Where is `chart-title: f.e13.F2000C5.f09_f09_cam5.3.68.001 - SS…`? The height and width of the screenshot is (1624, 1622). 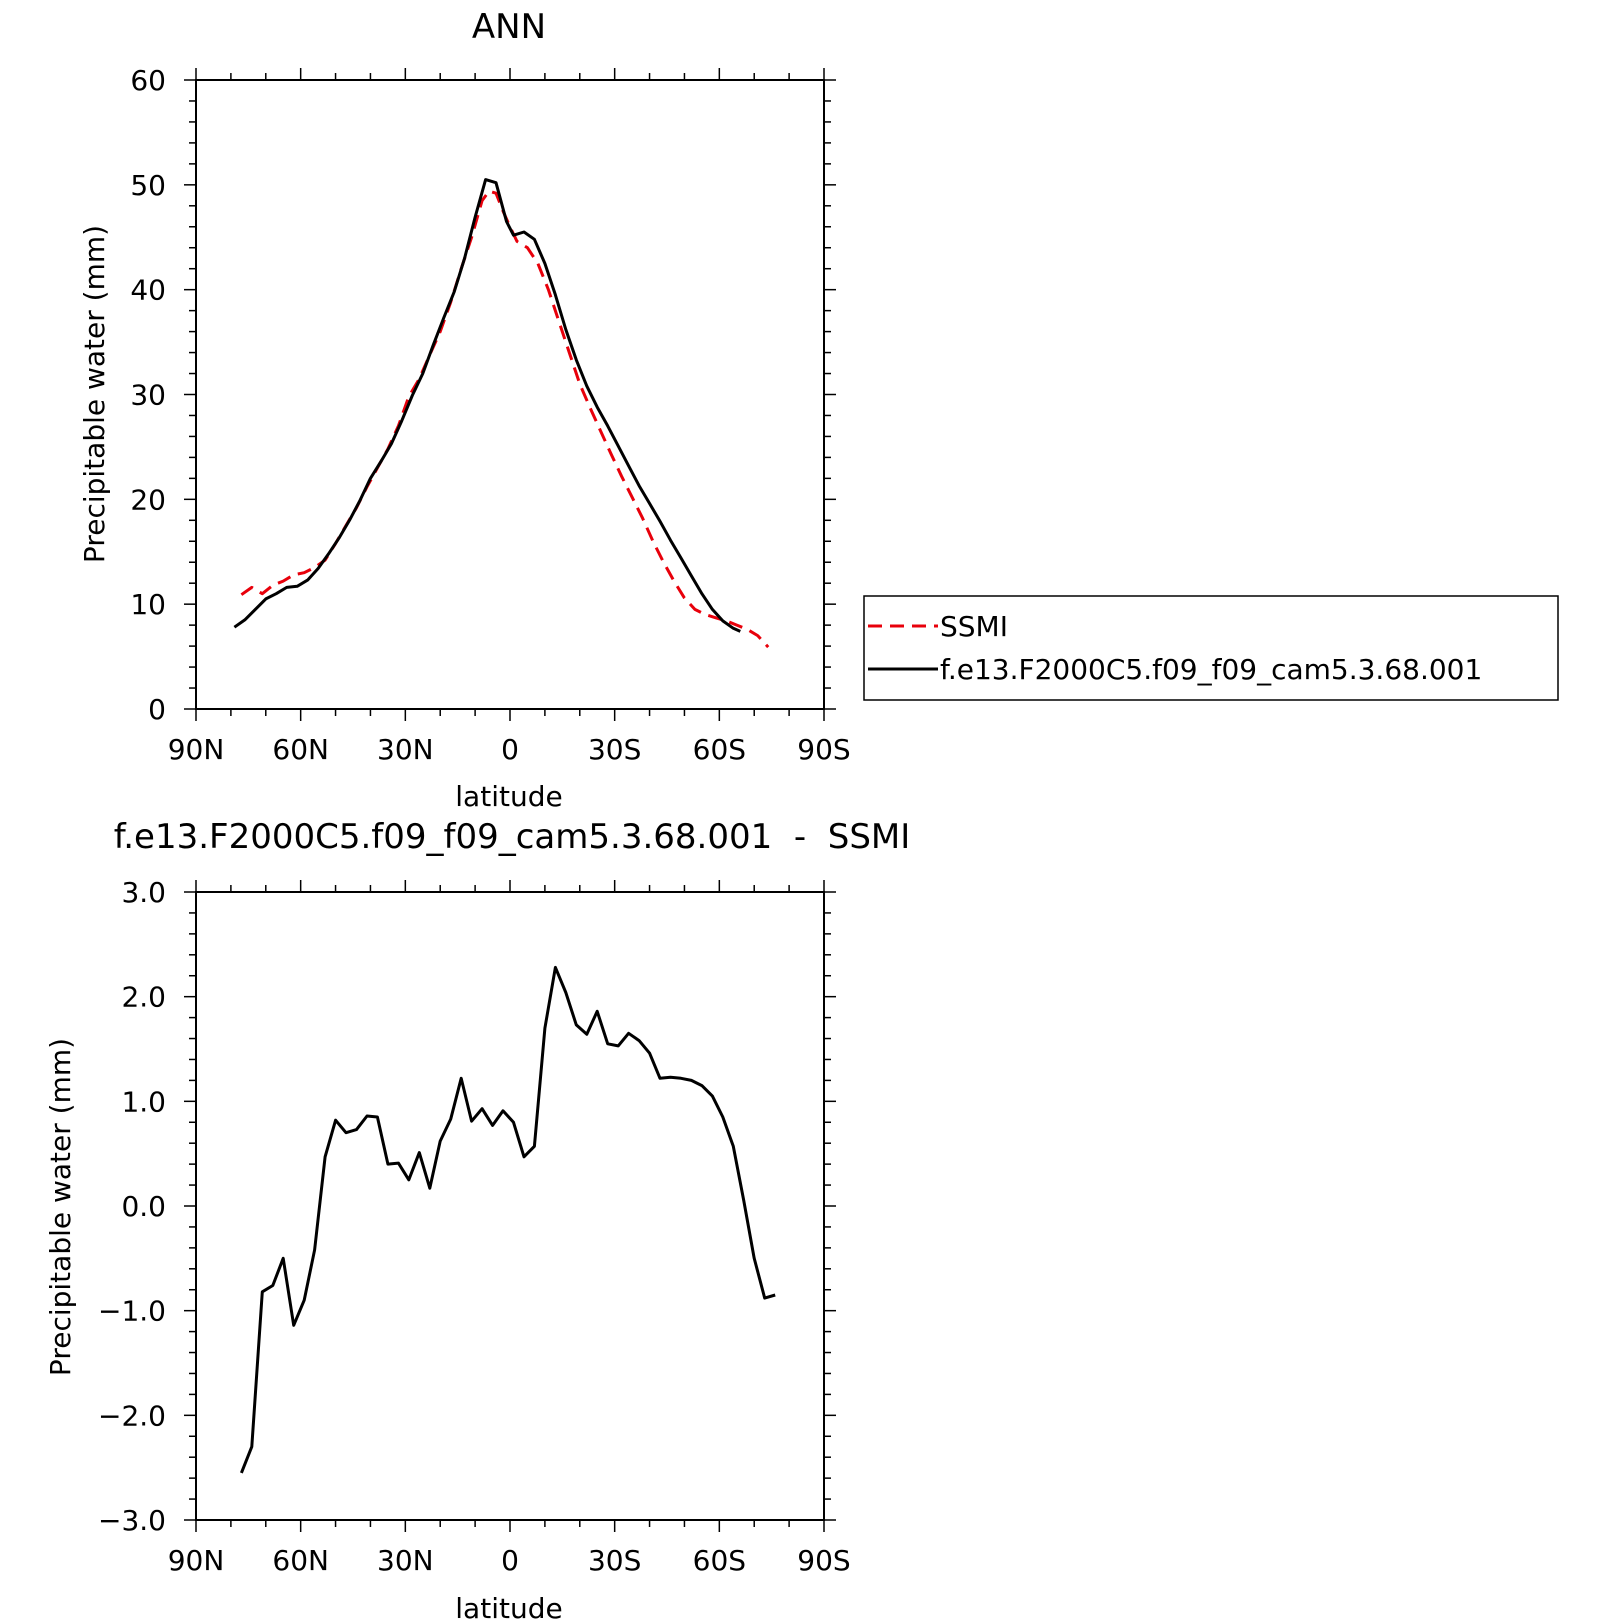
chart-title: f.e13.F2000C5.f09_f09_cam5.3.68.001 - SS… is located at coordinates (512, 837).